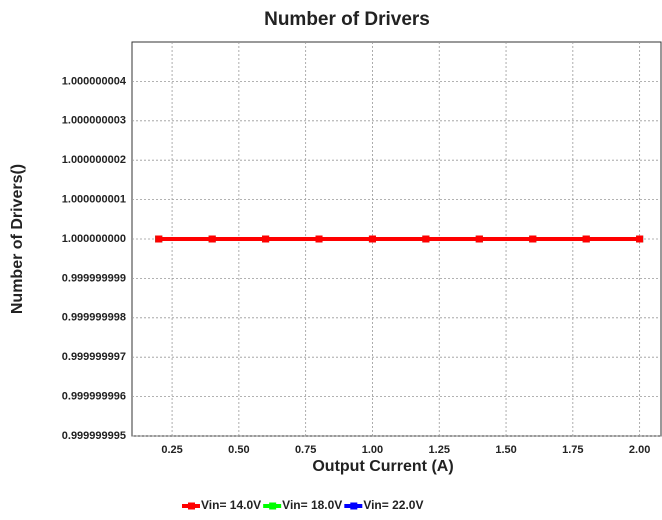  What do you see at coordinates (94, 121) in the screenshot?
I see `y-tick-label: 1.000000003` at bounding box center [94, 121].